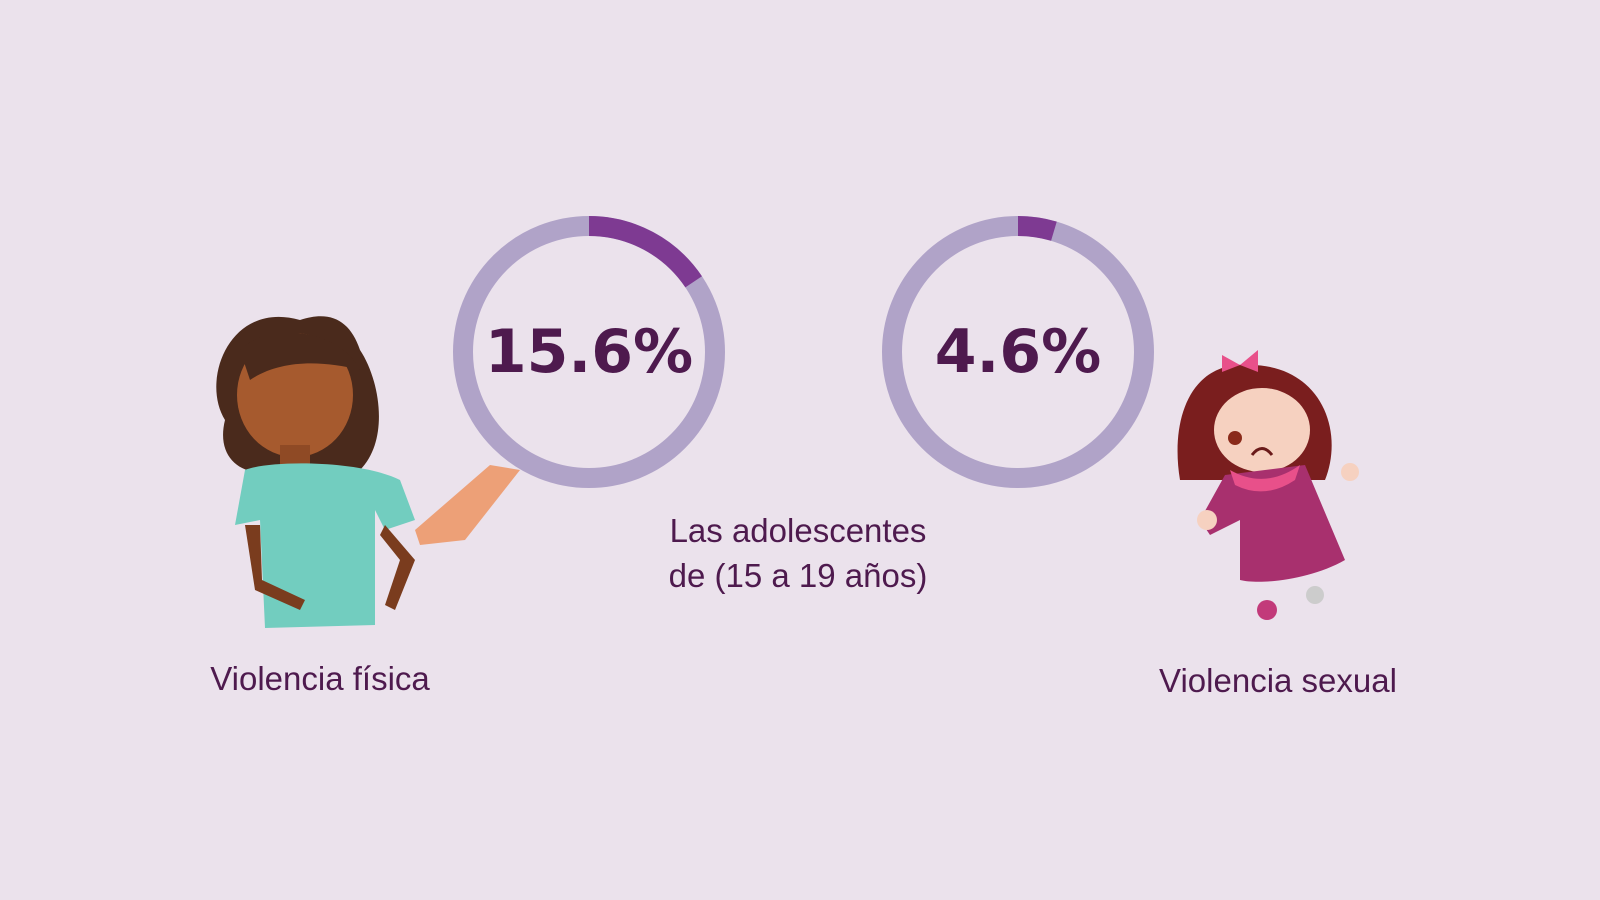 The image size is (1600, 900). I want to click on subtitle-line-2: de (15 a 19 años), so click(798, 575).